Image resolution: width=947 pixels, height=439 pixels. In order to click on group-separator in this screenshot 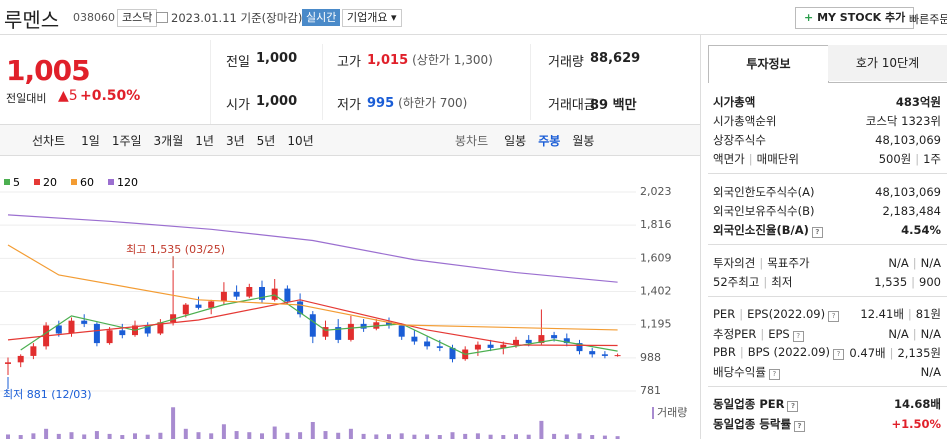, I will do `click(827, 174)`.